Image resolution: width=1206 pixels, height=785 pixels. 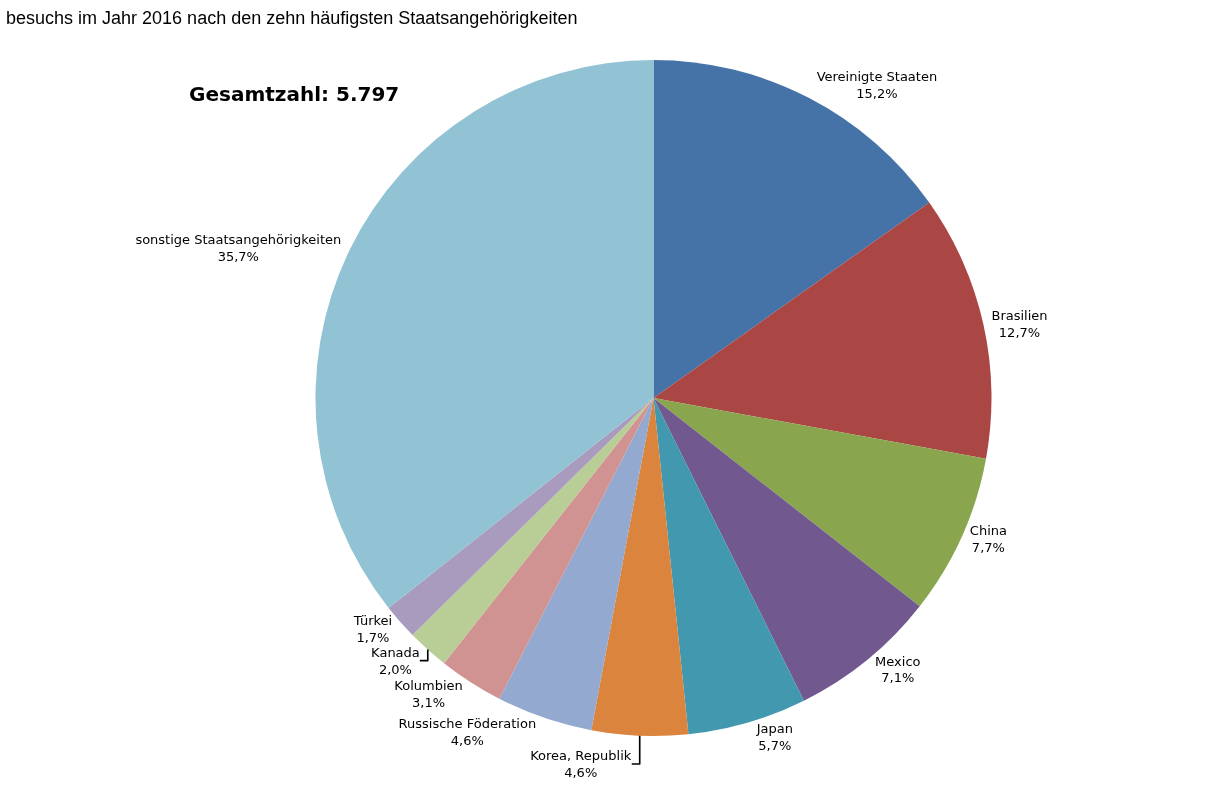 What do you see at coordinates (877, 94) in the screenshot?
I see `data-label: 15,2%` at bounding box center [877, 94].